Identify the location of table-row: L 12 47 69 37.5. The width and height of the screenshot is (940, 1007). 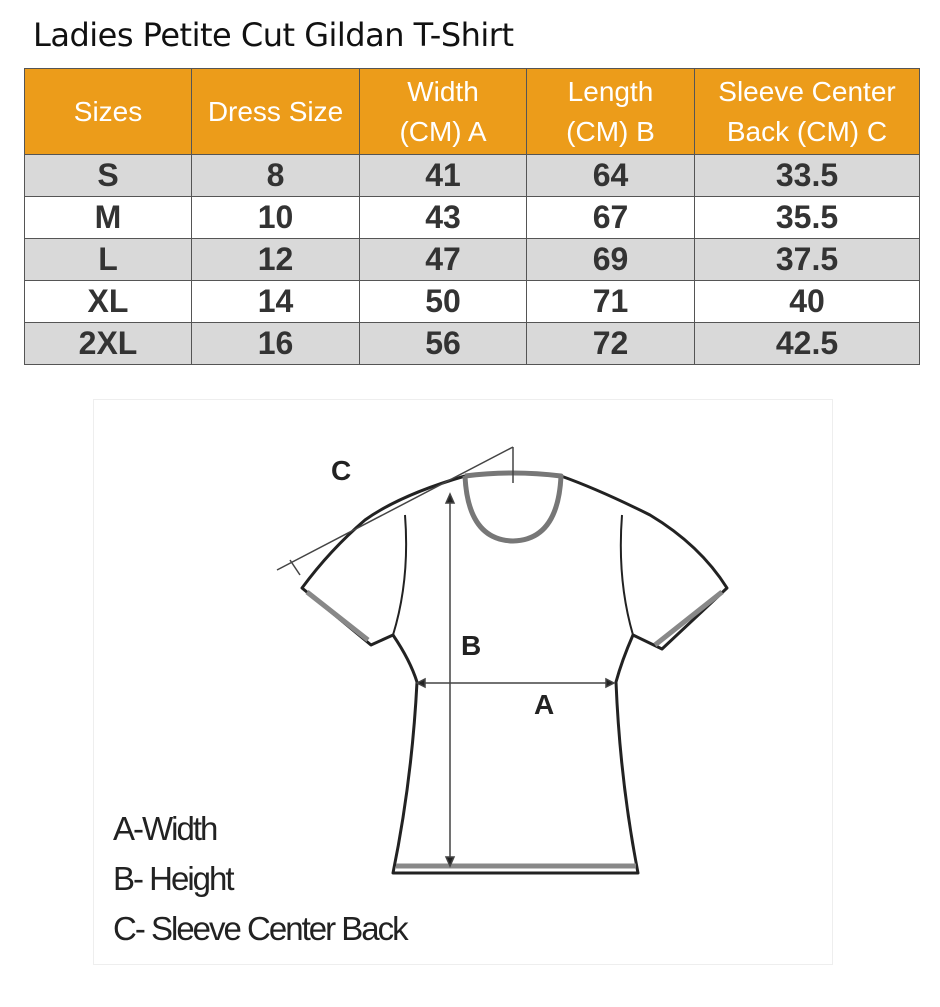
(472, 259).